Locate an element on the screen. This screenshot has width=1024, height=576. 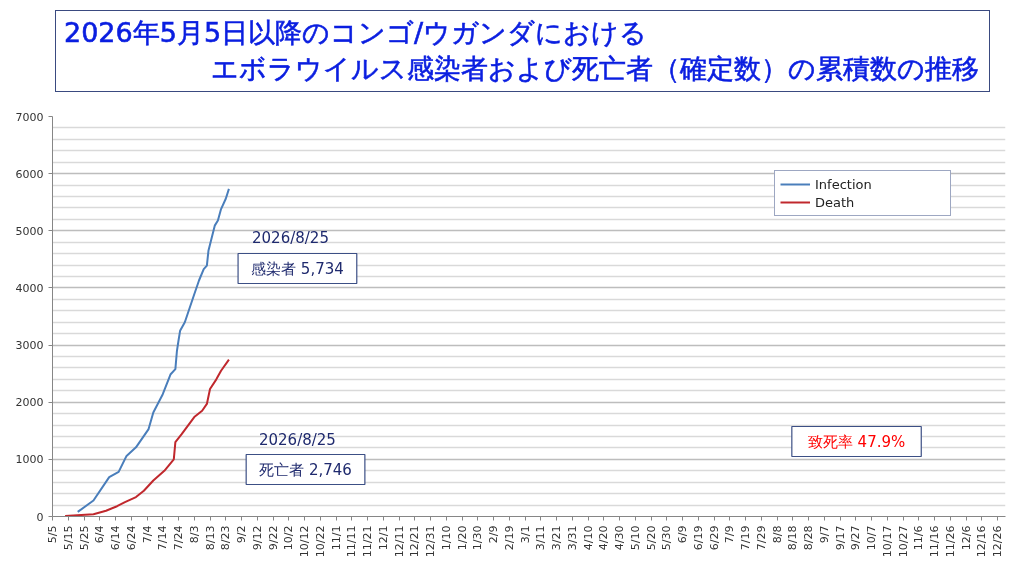
x-tick-label: 10/17 is located at coordinates (887, 541).